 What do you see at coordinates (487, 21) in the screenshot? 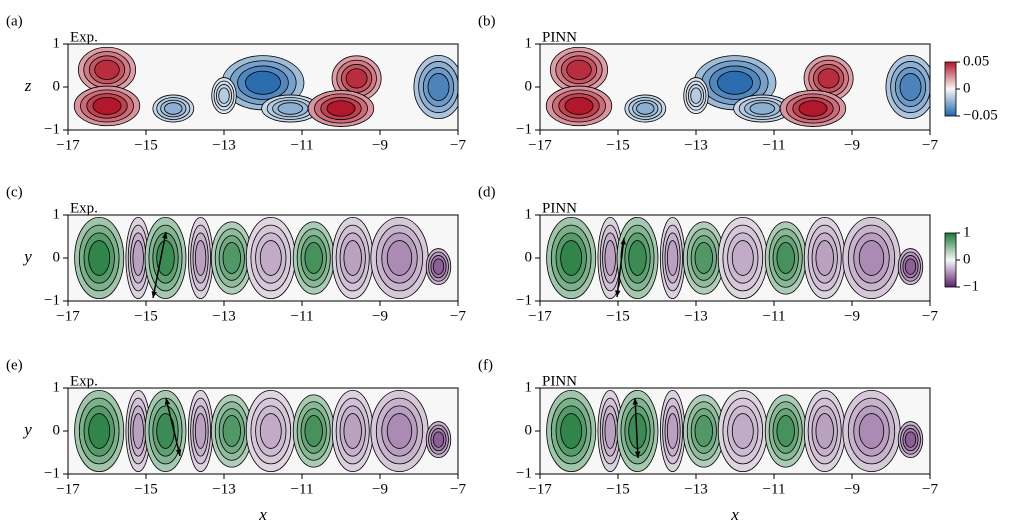
I see `panel-label: (b)` at bounding box center [487, 21].